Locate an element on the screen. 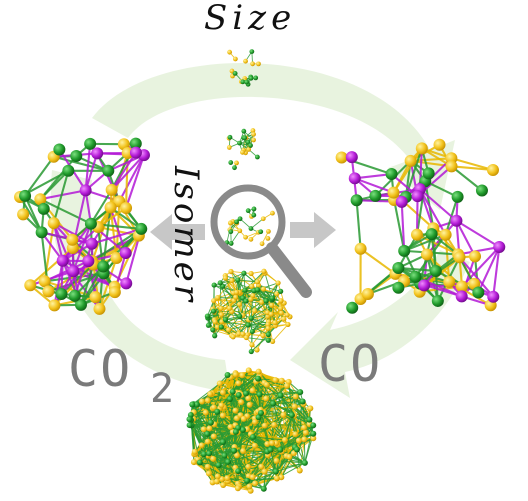 The width and height of the screenshot is (528, 501). co2-label: CO is located at coordinates (100, 369).